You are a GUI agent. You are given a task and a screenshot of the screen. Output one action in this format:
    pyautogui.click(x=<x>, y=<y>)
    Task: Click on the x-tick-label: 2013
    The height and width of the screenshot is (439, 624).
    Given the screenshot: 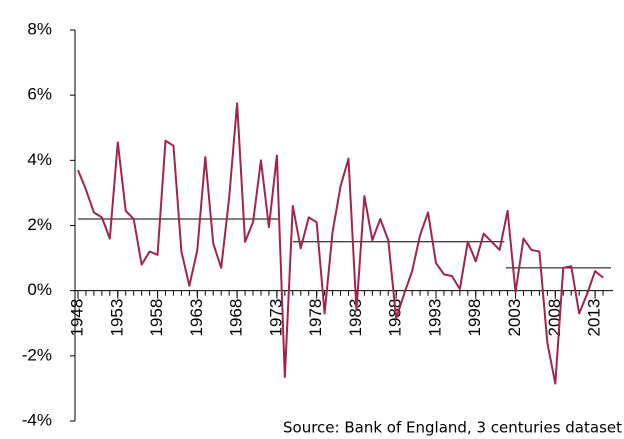 What is the action you would take?
    pyautogui.click(x=594, y=318)
    